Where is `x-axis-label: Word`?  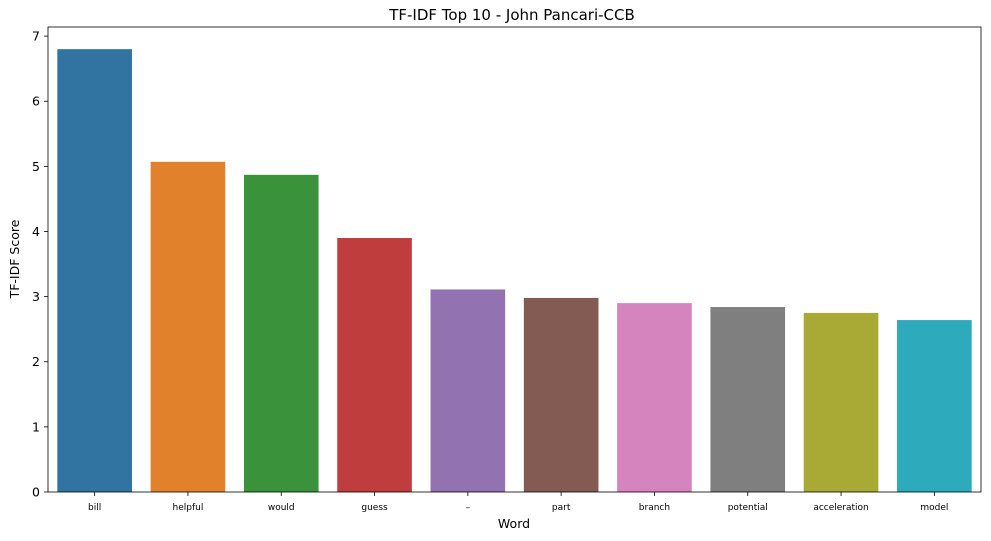
x-axis-label: Word is located at coordinates (514, 523).